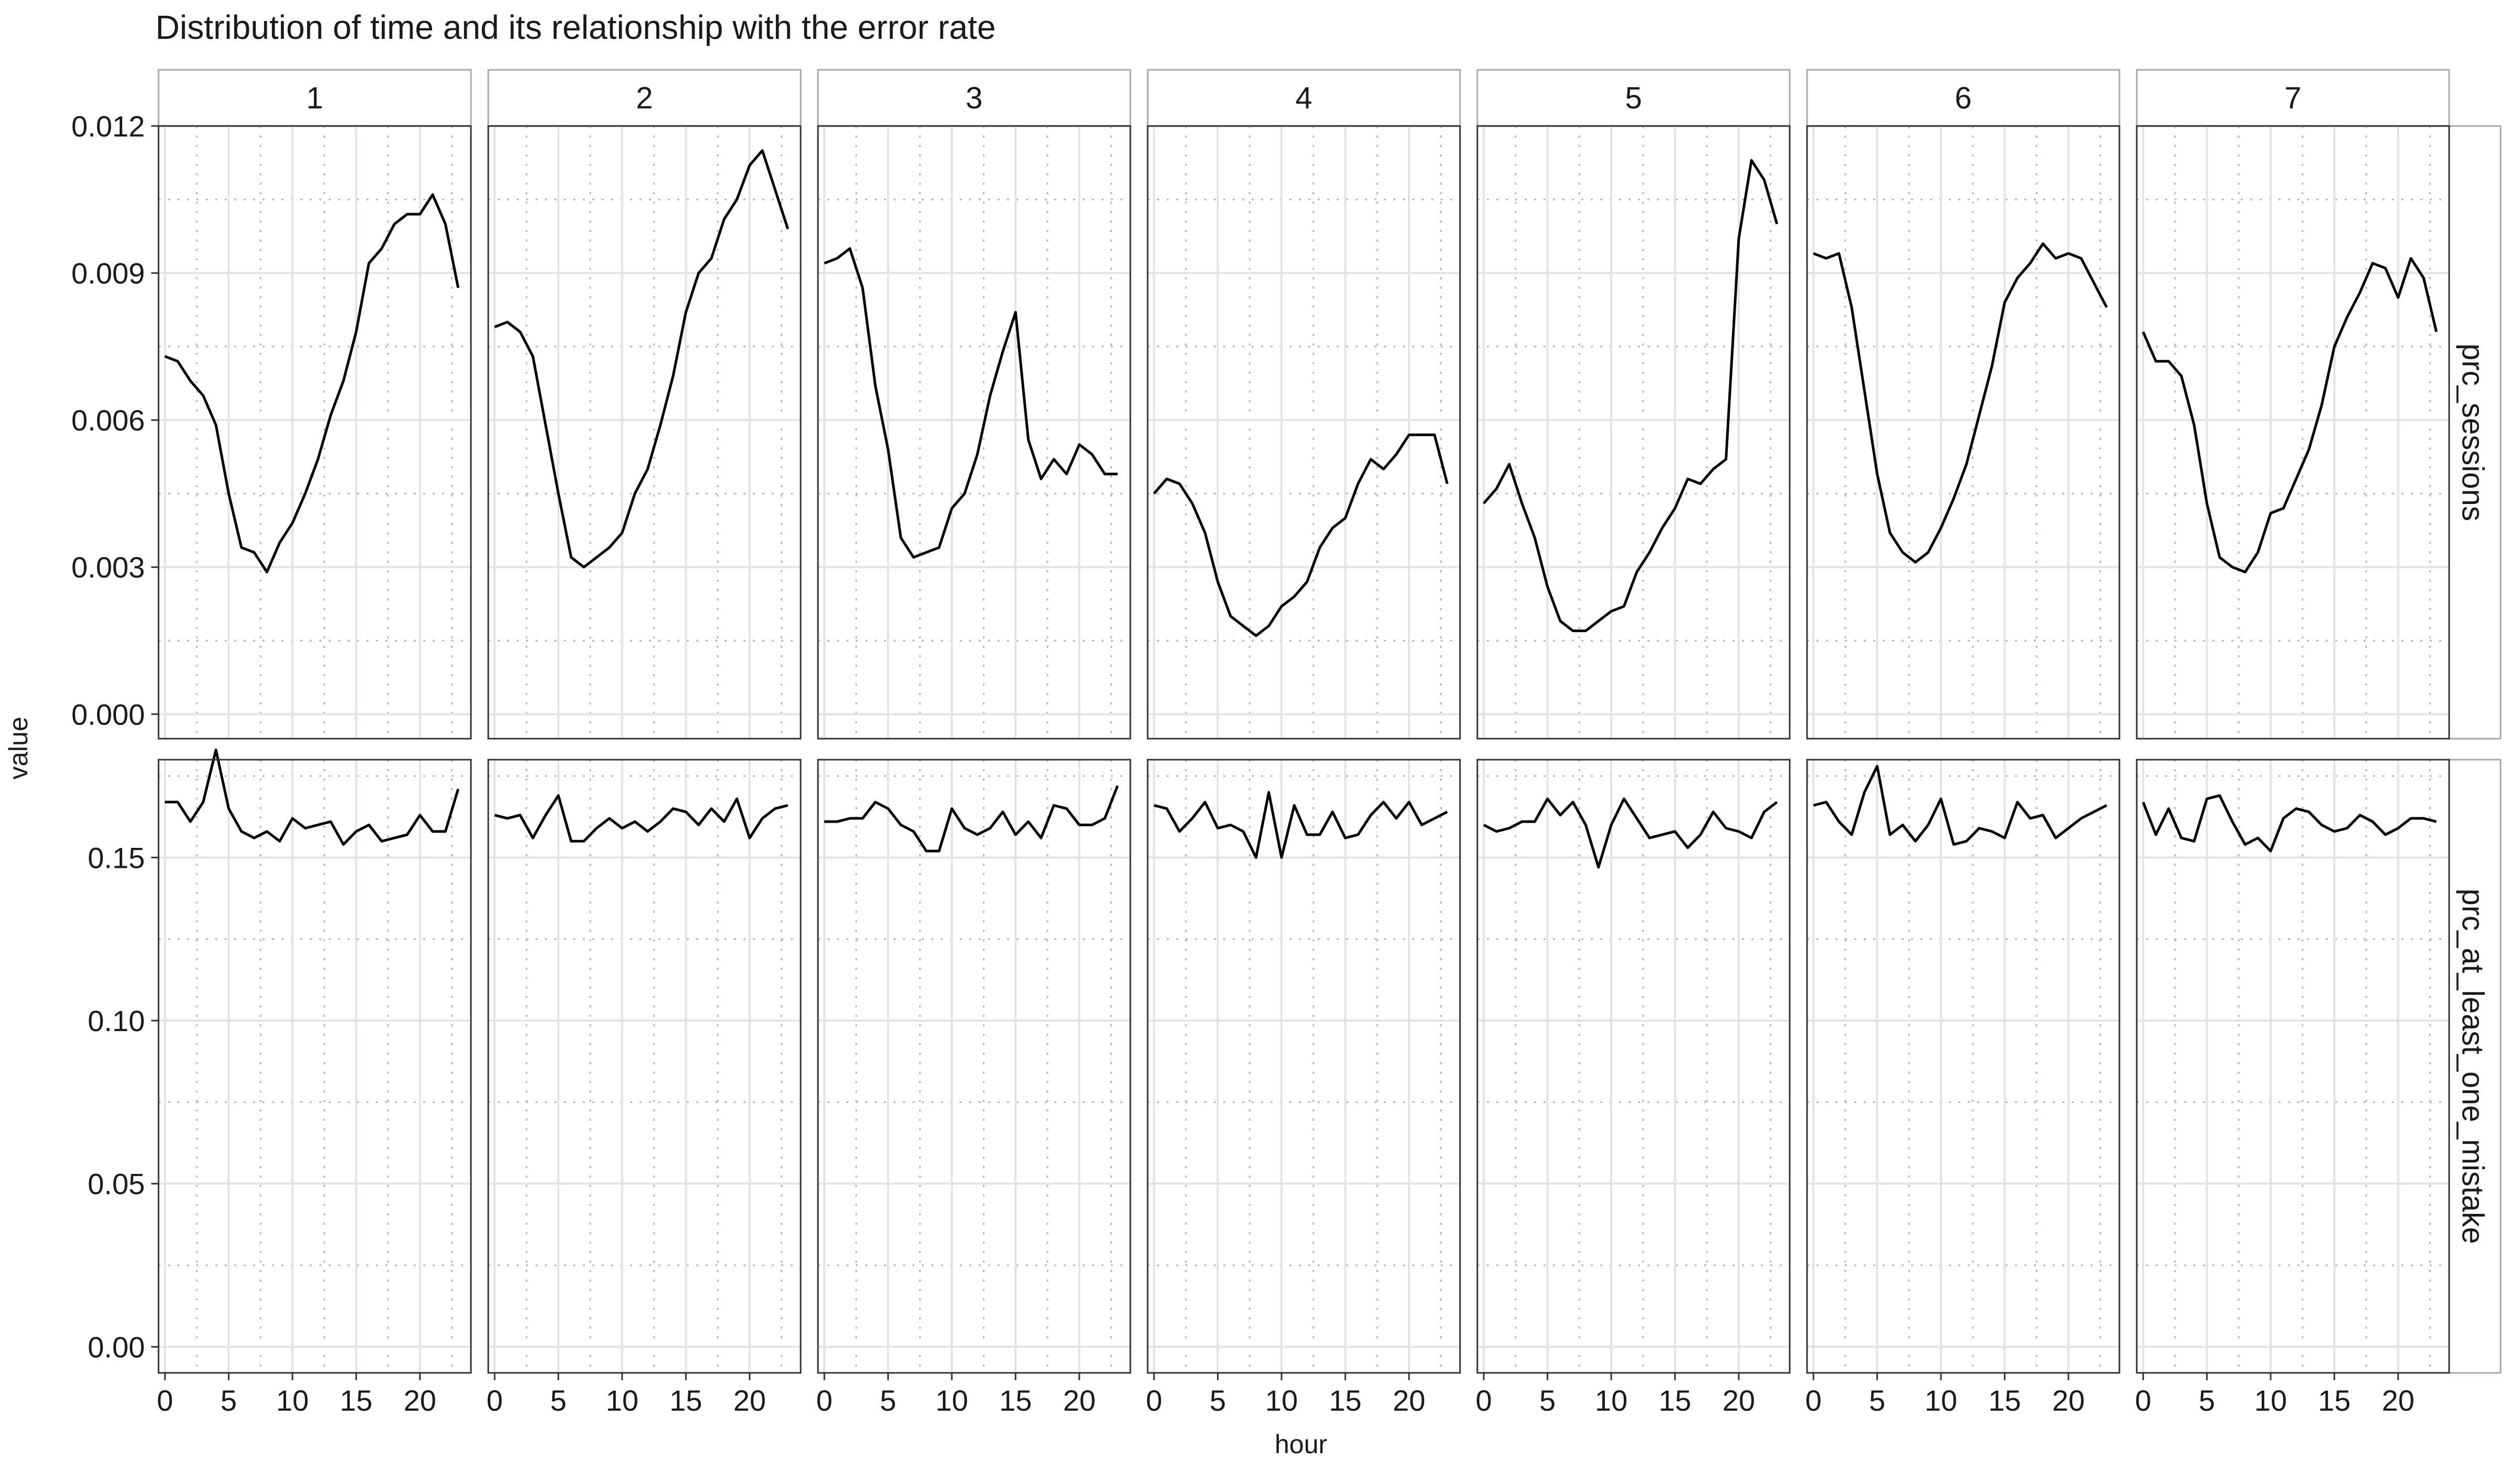 Image resolution: width=2520 pixels, height=1470 pixels. I want to click on x-axis-title: hour, so click(1301, 1444).